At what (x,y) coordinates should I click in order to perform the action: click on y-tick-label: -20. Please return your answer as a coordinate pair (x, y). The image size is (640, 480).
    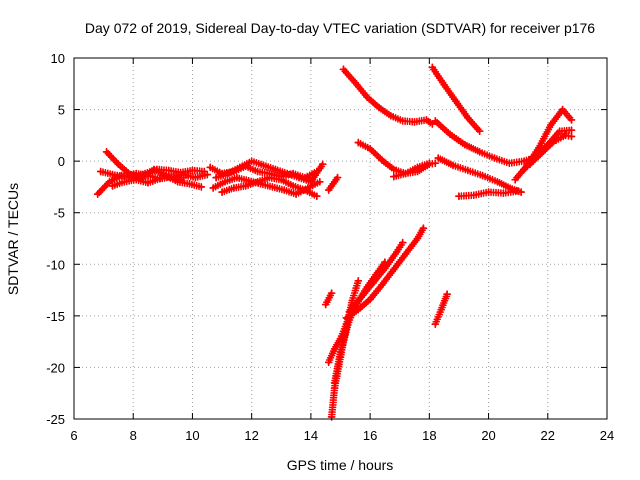
    Looking at the image, I should click on (55, 367).